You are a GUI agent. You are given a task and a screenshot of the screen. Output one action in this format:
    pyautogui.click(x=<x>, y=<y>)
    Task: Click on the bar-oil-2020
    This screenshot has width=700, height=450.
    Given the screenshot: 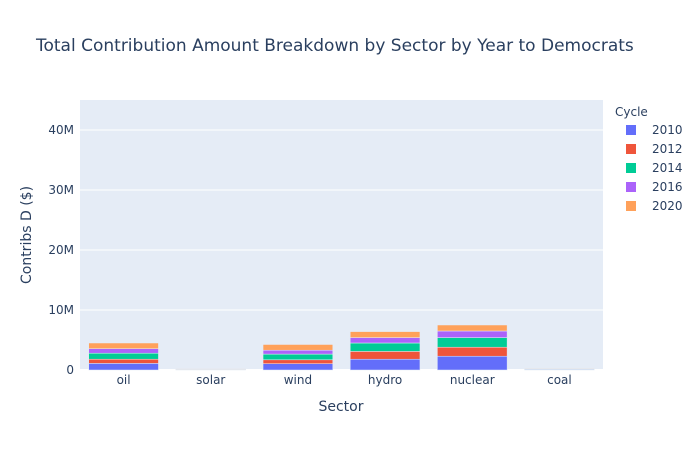 What is the action you would take?
    pyautogui.click(x=123, y=345)
    